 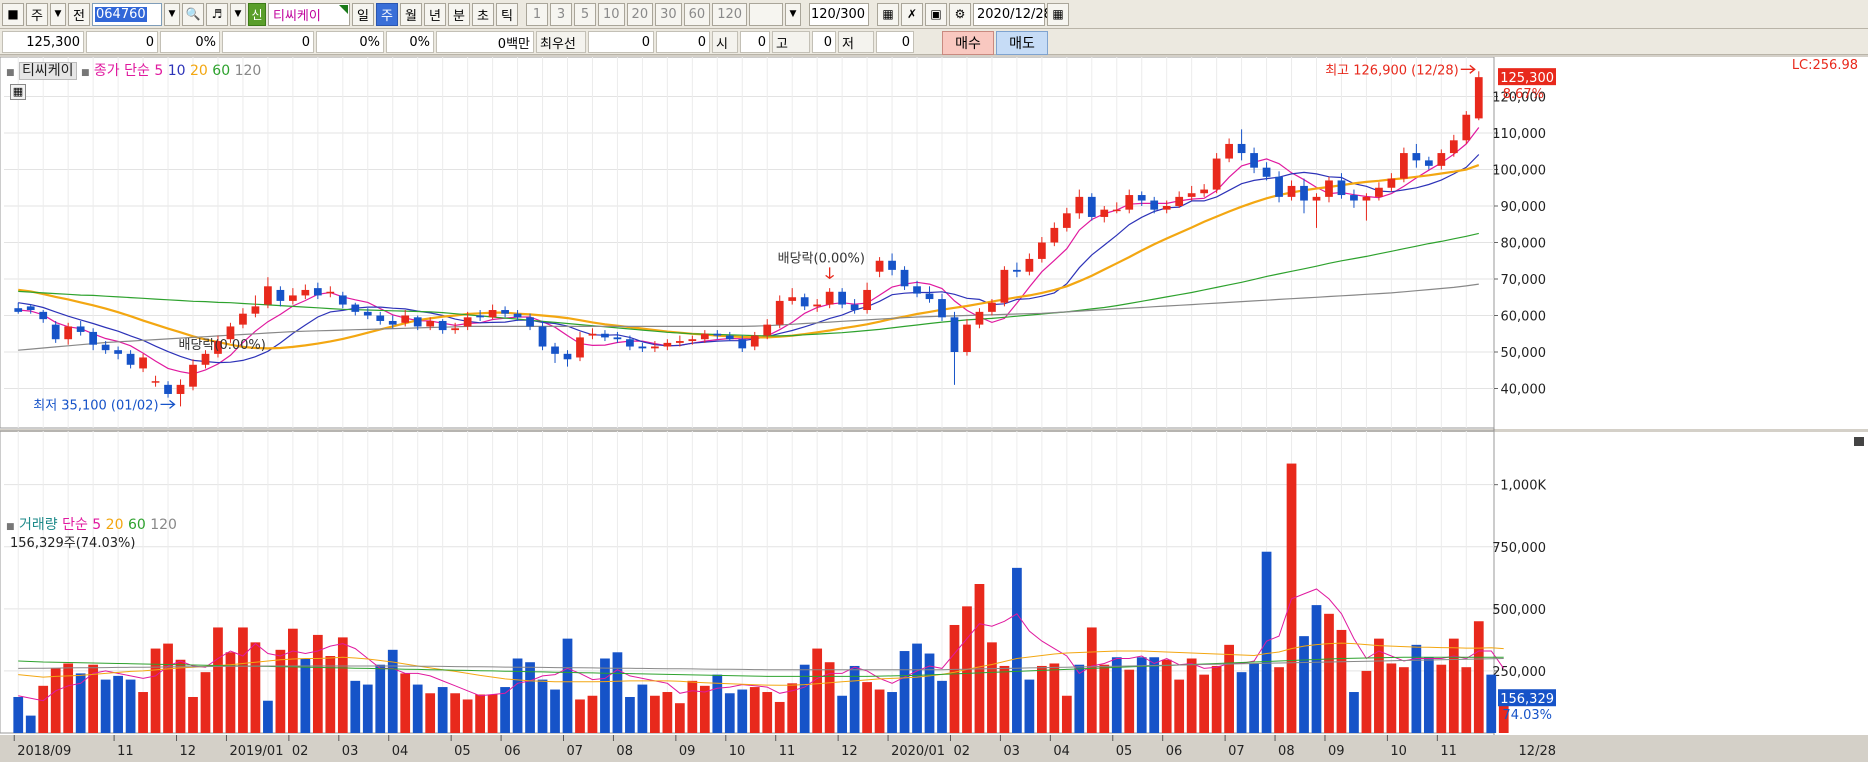 What do you see at coordinates (793, 14) in the screenshot?
I see `interval-dropdown-icon: ▼` at bounding box center [793, 14].